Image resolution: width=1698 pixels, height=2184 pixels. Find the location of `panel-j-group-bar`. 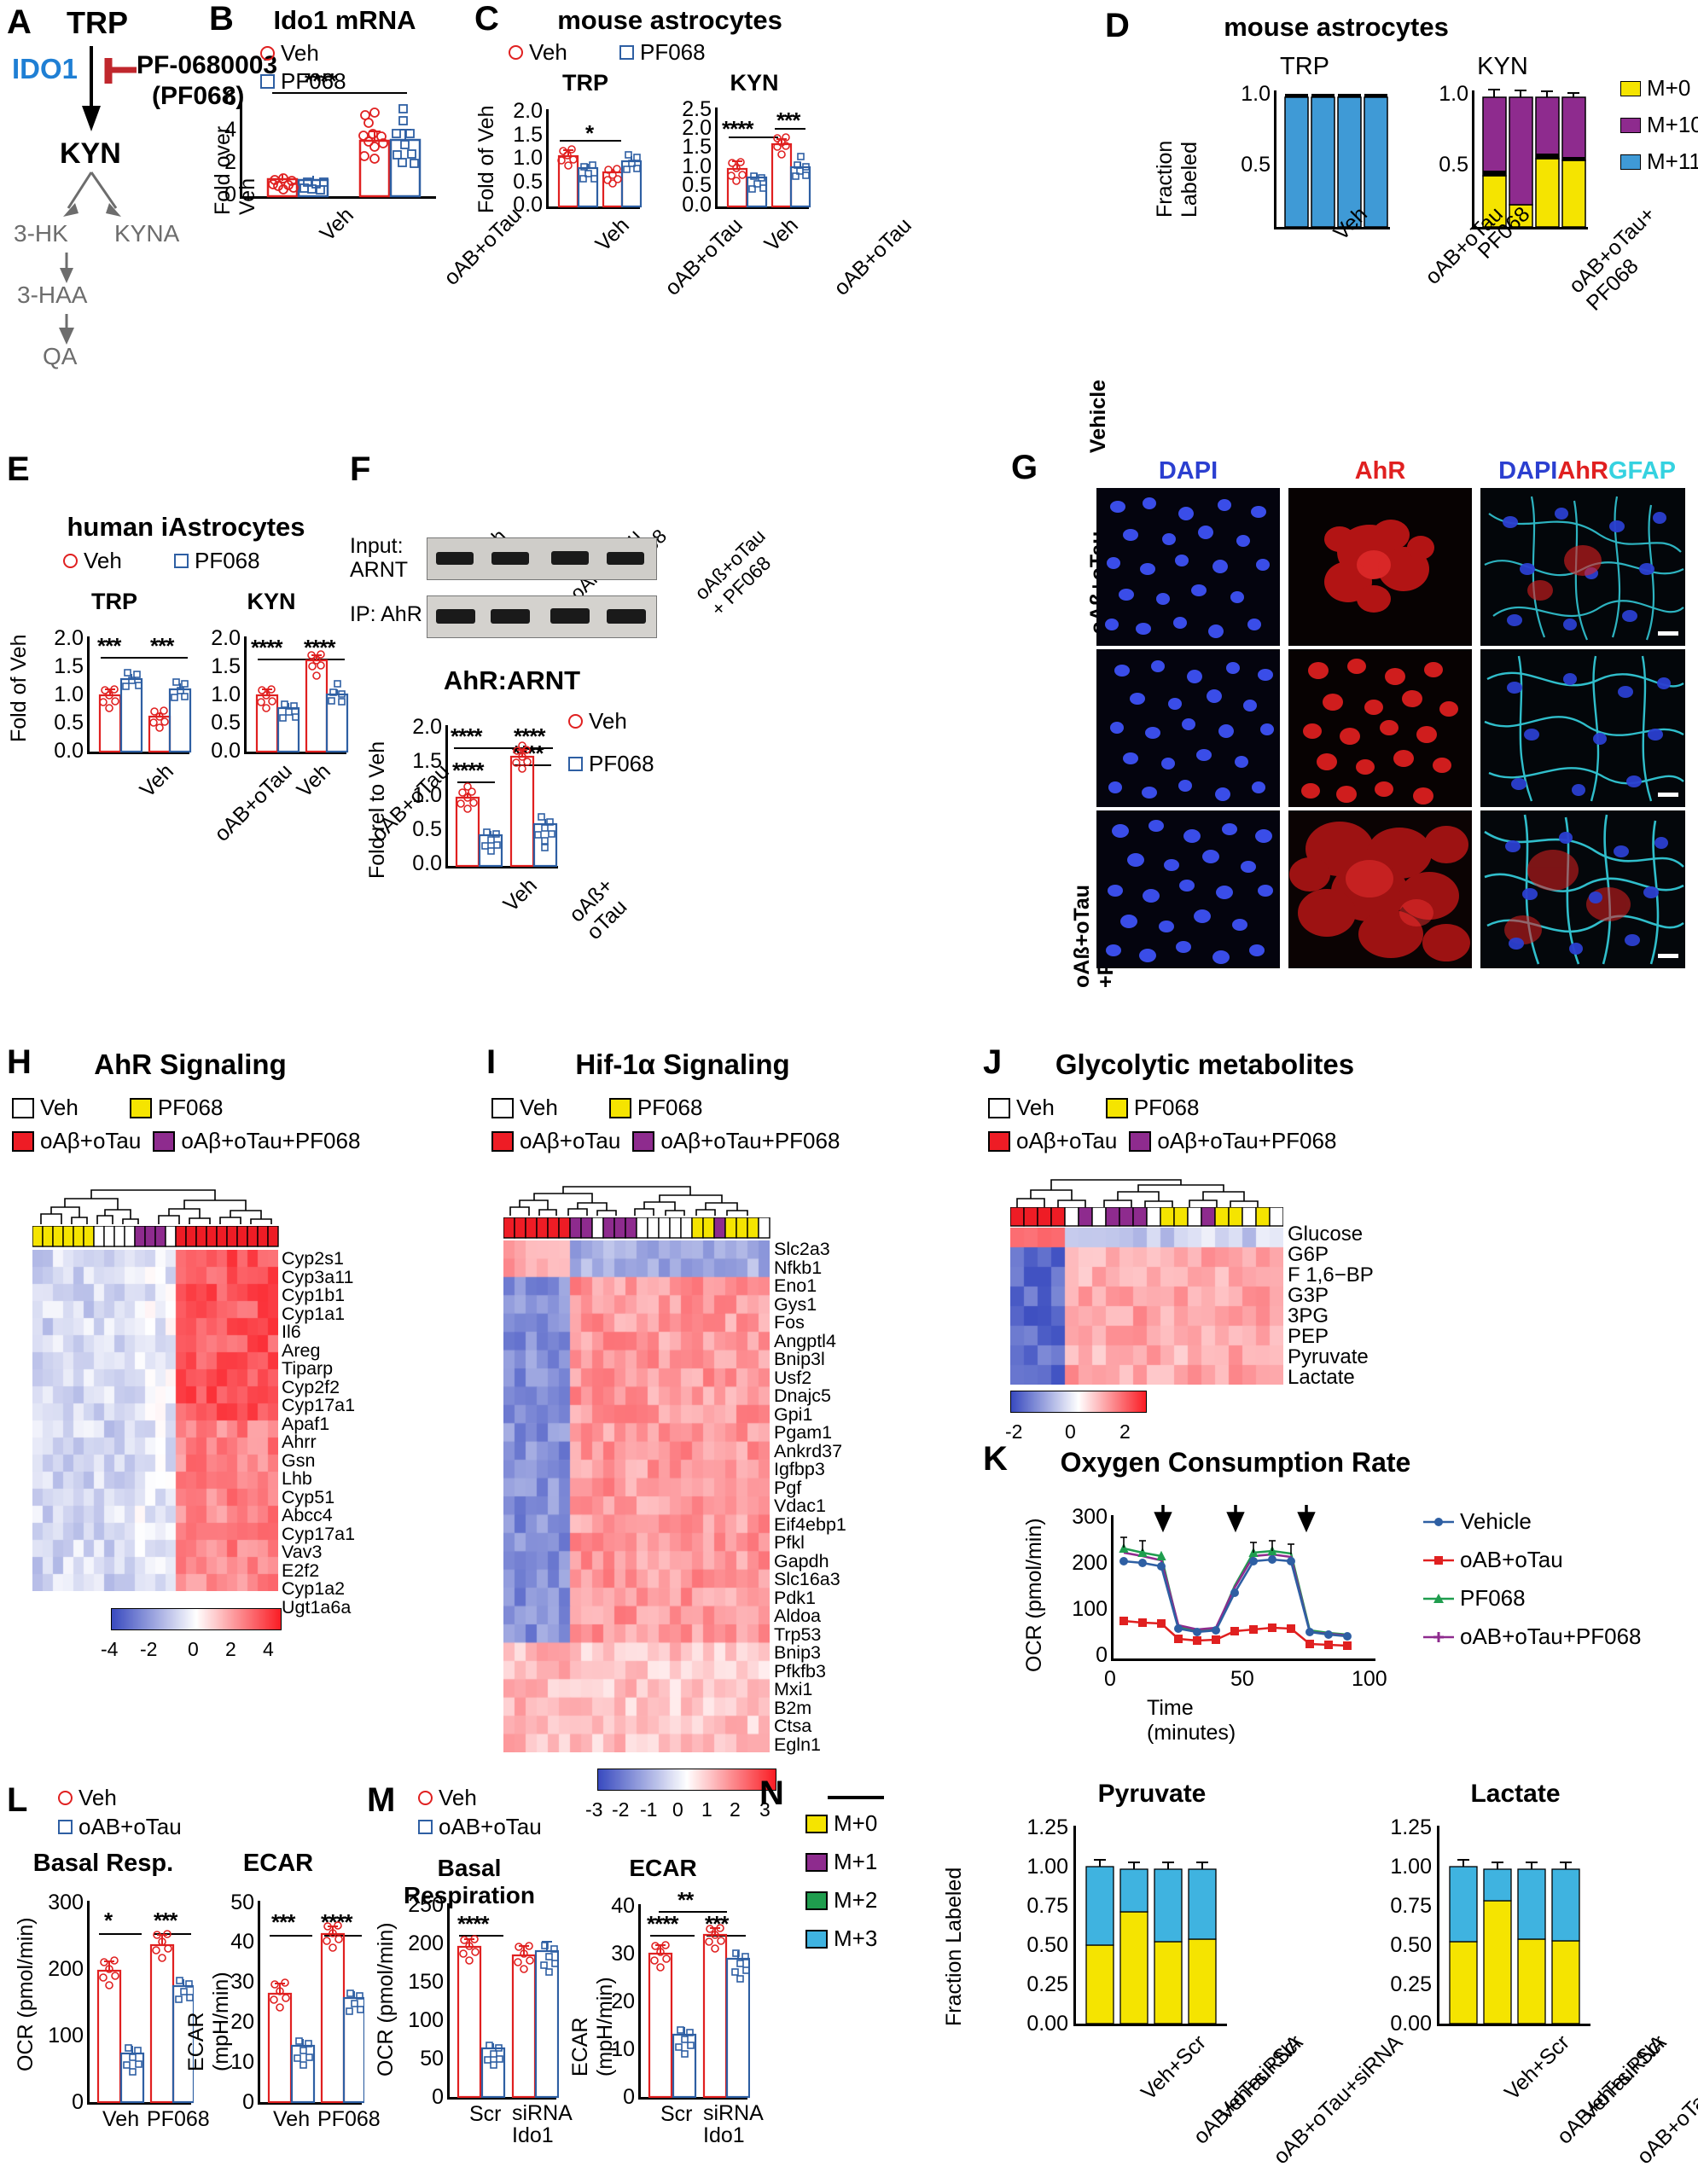

panel-j-group-bar is located at coordinates (1146, 1217).